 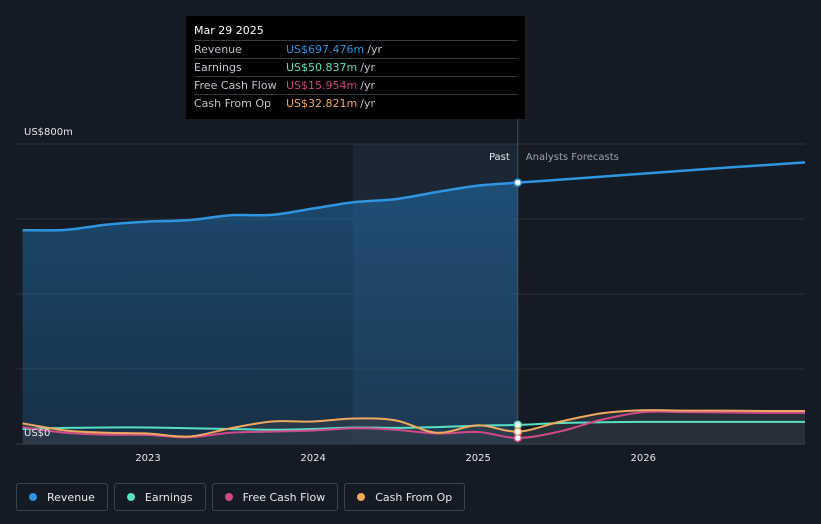 I want to click on tooltip-value: US$50.837m, so click(x=322, y=67).